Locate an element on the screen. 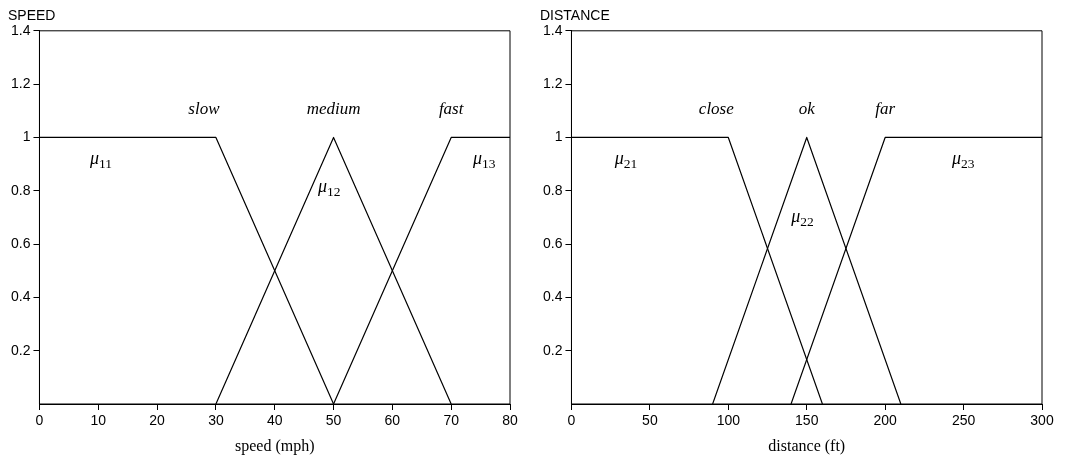 This screenshot has height=464, width=1065. x-tick-label: 200 is located at coordinates (885, 420).